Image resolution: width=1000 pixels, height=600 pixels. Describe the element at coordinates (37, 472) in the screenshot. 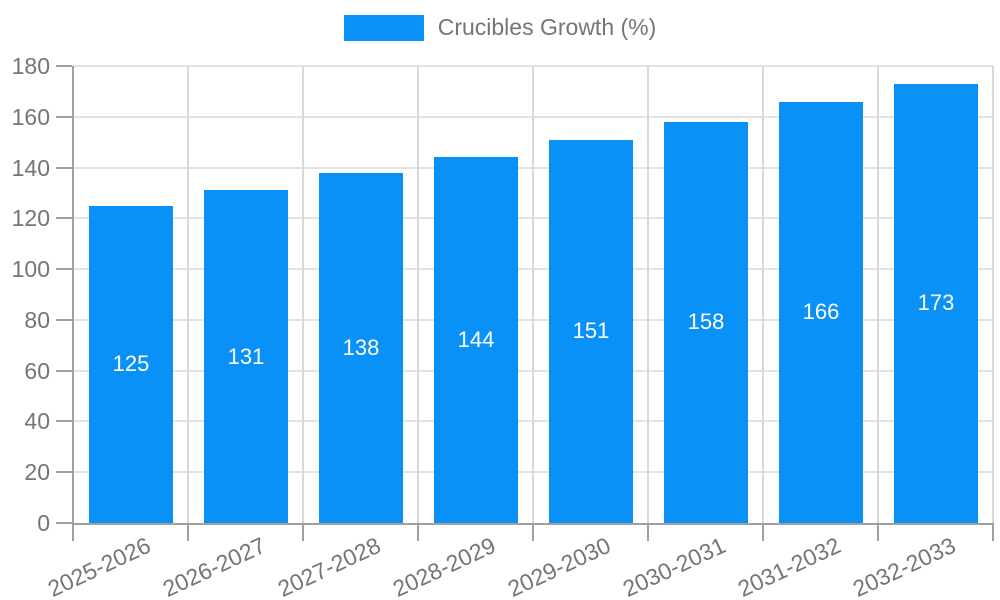

I see `y-tick-label: 20` at that location.